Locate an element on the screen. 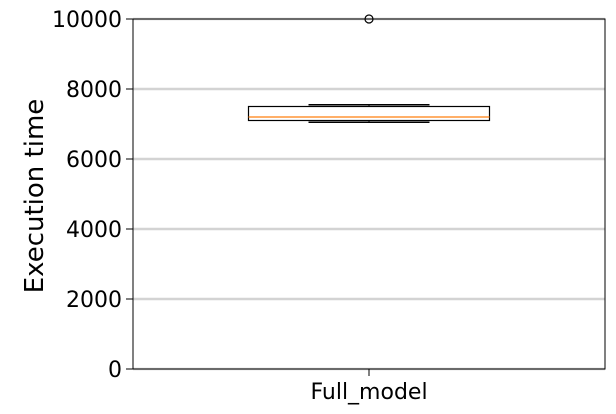 Image resolution: width=616 pixels, height=414 pixels. iqr-box is located at coordinates (369, 113).